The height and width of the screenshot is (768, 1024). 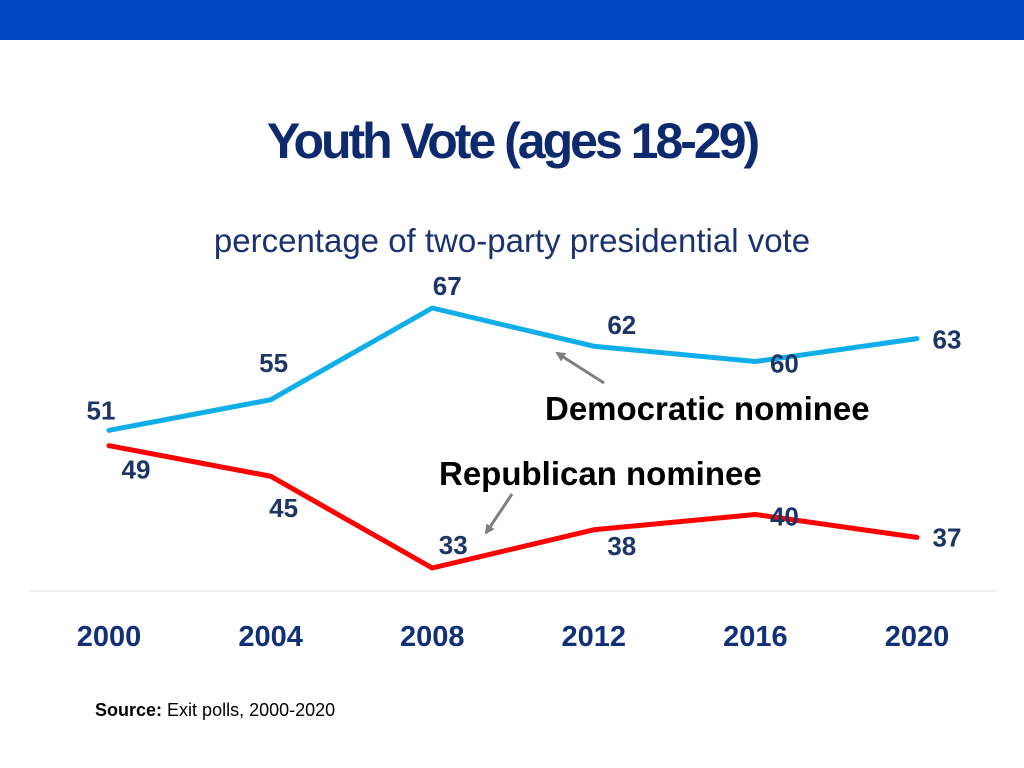 I want to click on democratic-series-line, so click(x=513, y=369).